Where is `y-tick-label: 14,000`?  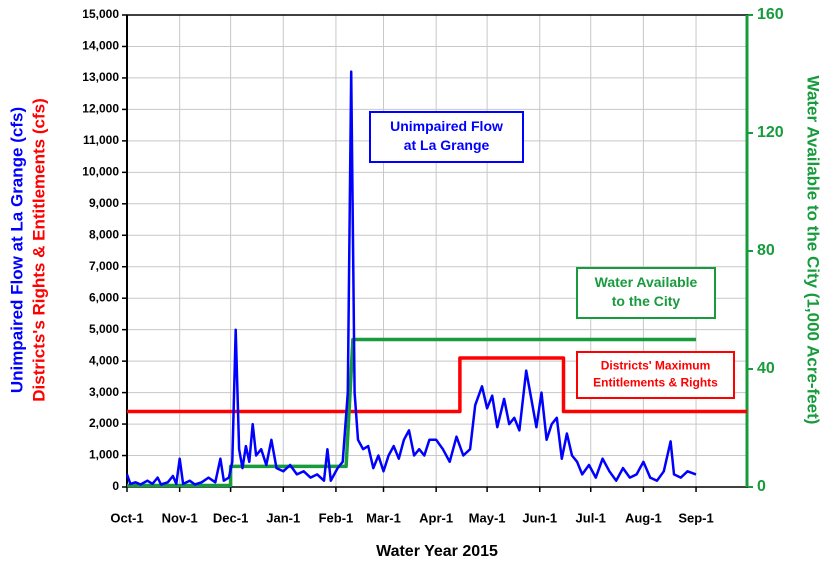
y-tick-label: 14,000 is located at coordinates (100, 46).